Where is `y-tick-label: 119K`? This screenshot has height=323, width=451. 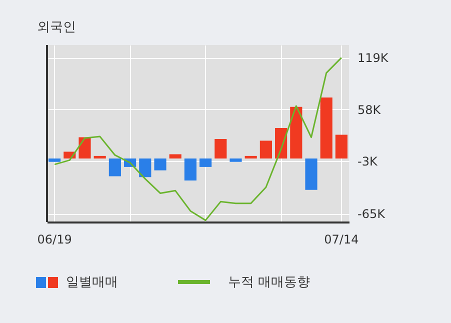 y-tick-label: 119K is located at coordinates (374, 58).